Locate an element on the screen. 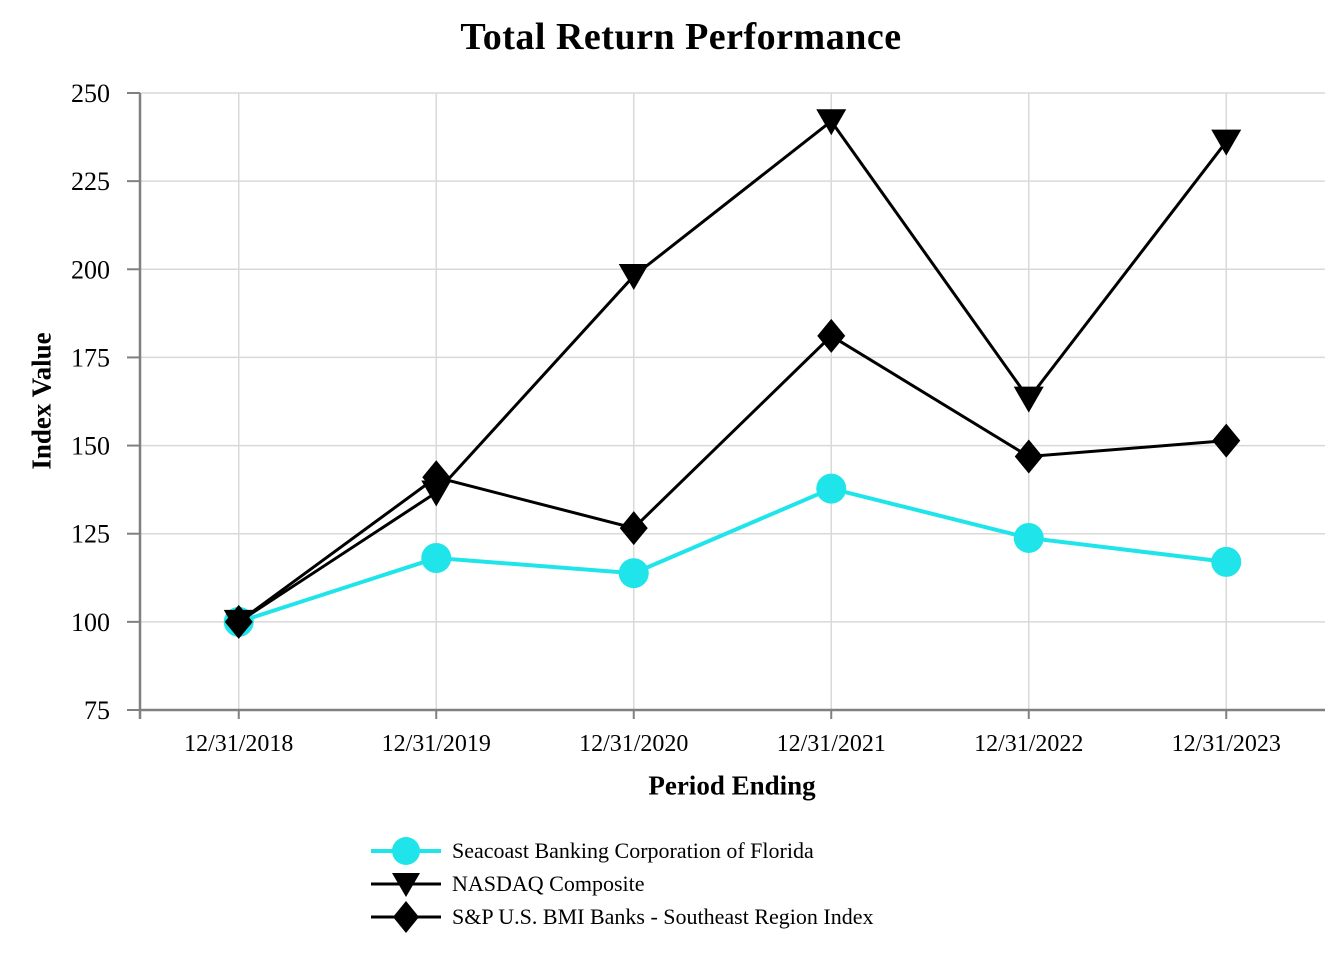 The image size is (1344, 960). y-tick-label: 225 is located at coordinates (90, 181).